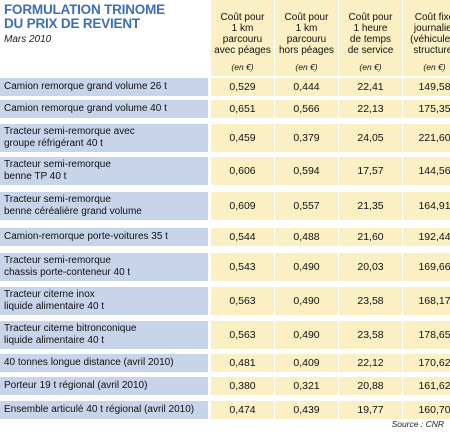 The height and width of the screenshot is (432, 450). Describe the element at coordinates (370, 28) in the screenshot. I see `column-header-line: 1 heure` at that location.